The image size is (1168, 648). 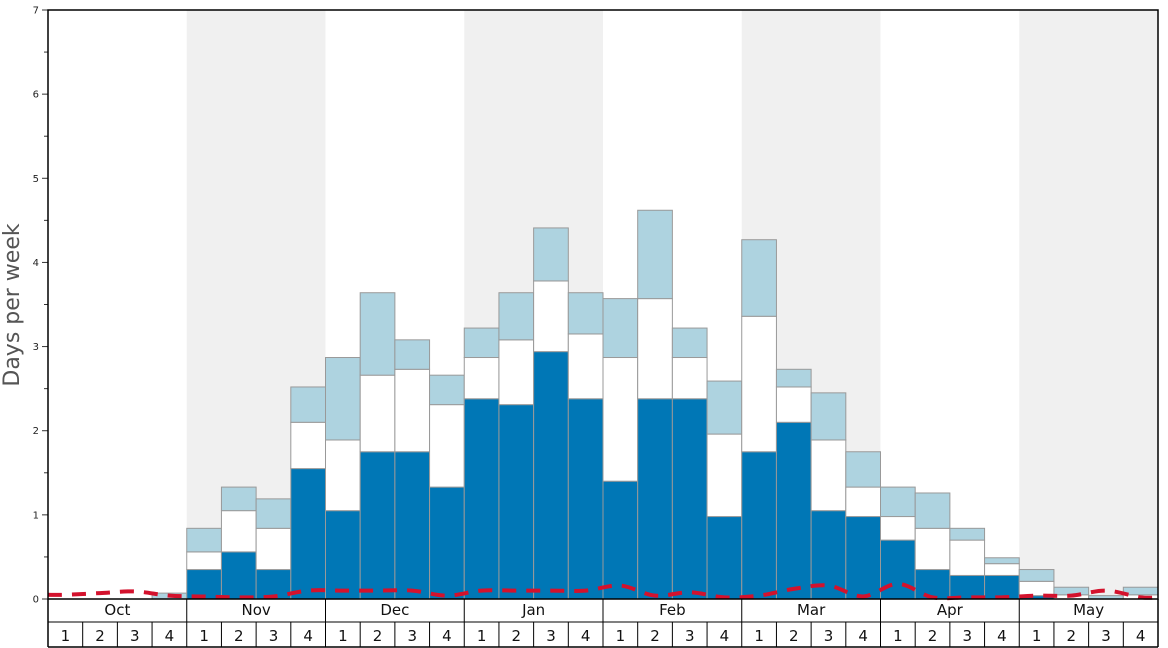 What do you see at coordinates (1088, 304) in the screenshot?
I see `month-stripe-may` at bounding box center [1088, 304].